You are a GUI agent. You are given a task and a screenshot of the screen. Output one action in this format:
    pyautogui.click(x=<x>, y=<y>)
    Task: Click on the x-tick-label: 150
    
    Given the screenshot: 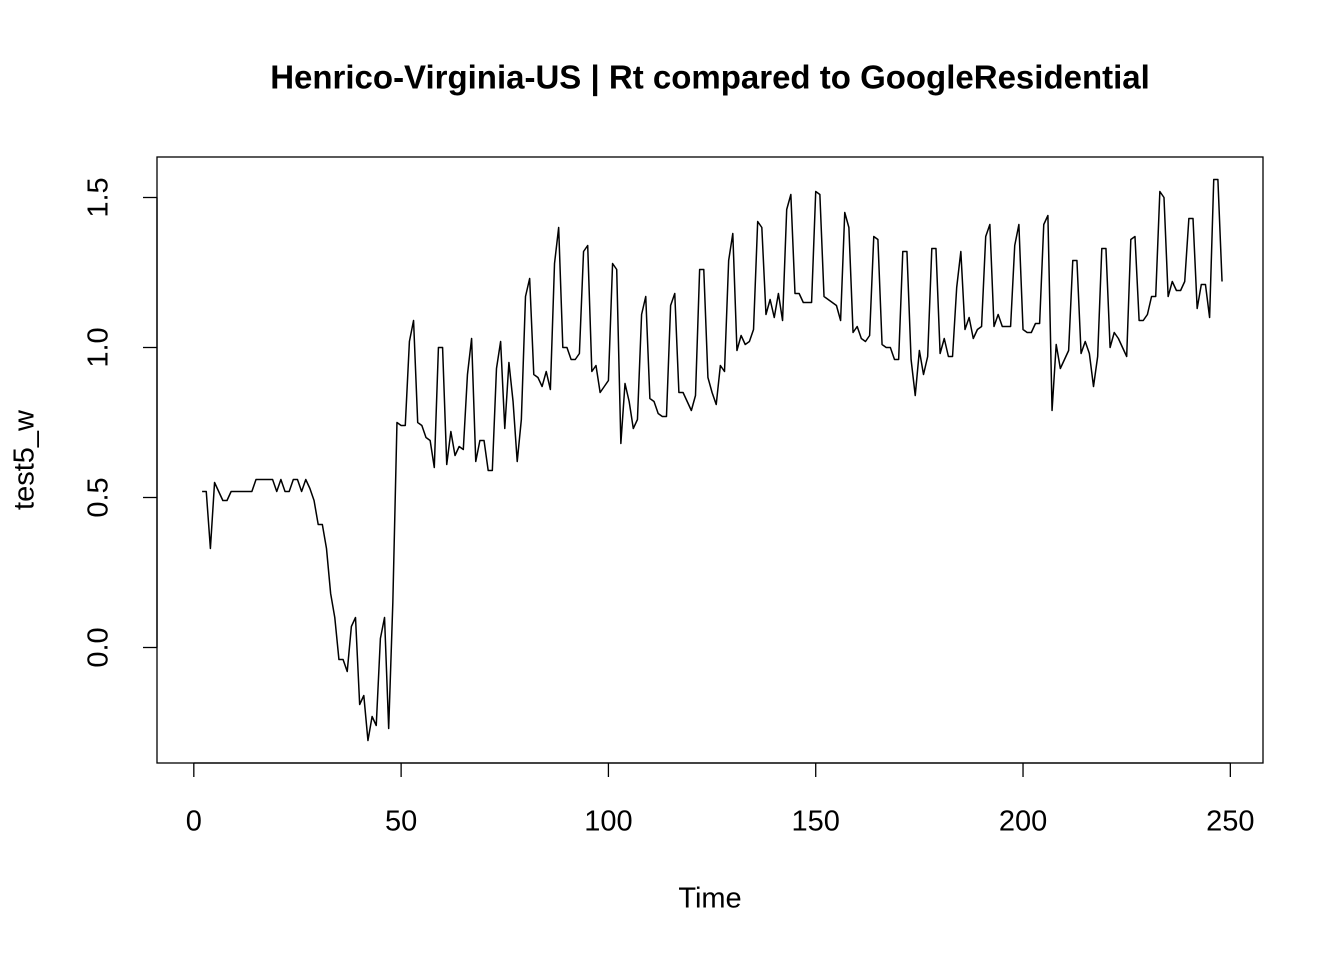 What is the action you would take?
    pyautogui.click(x=816, y=822)
    